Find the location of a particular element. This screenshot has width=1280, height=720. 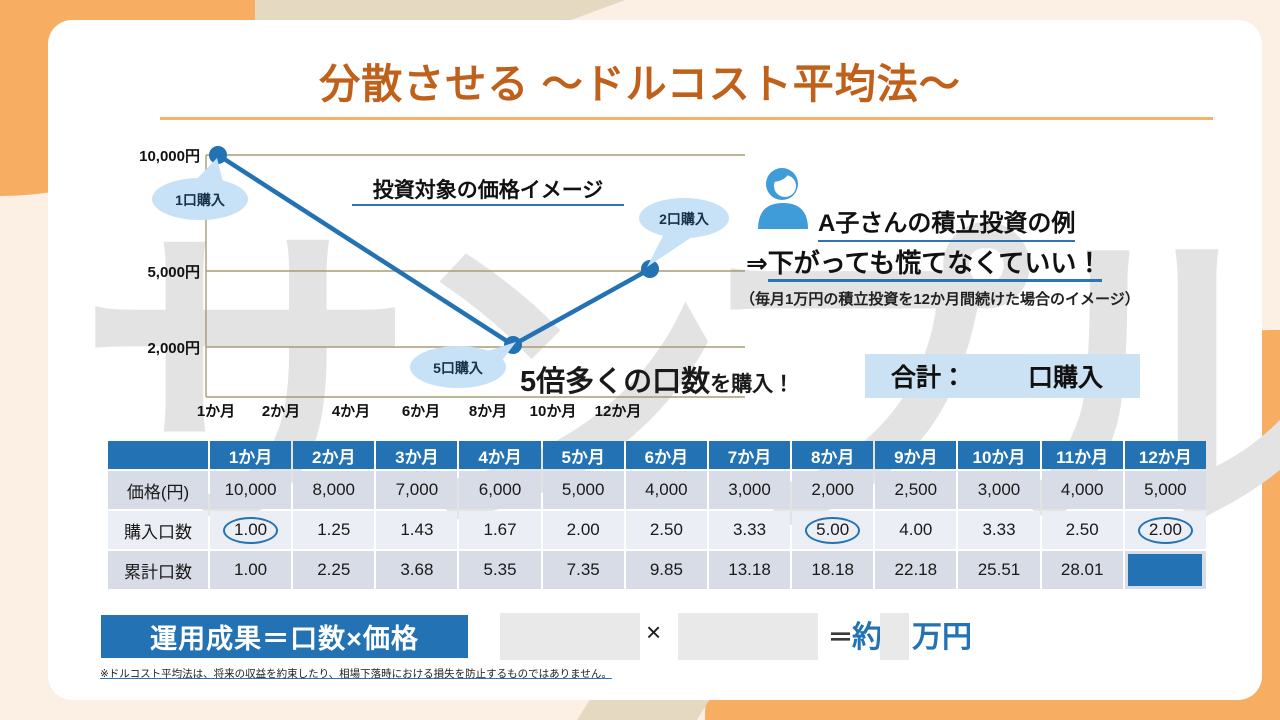

headline: ⇒下がっても慌てなくていい！ is located at coordinates (924, 262).